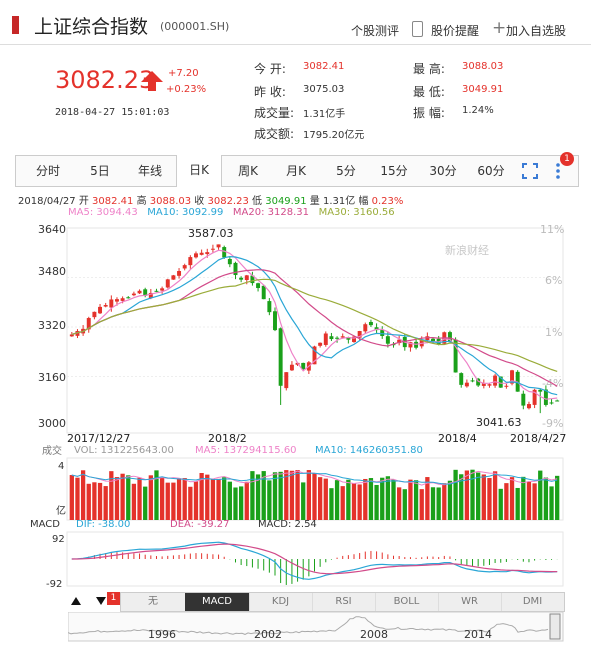 This screenshot has height=666, width=591. What do you see at coordinates (100, 171) in the screenshot?
I see `tab-5day: 5日` at bounding box center [100, 171].